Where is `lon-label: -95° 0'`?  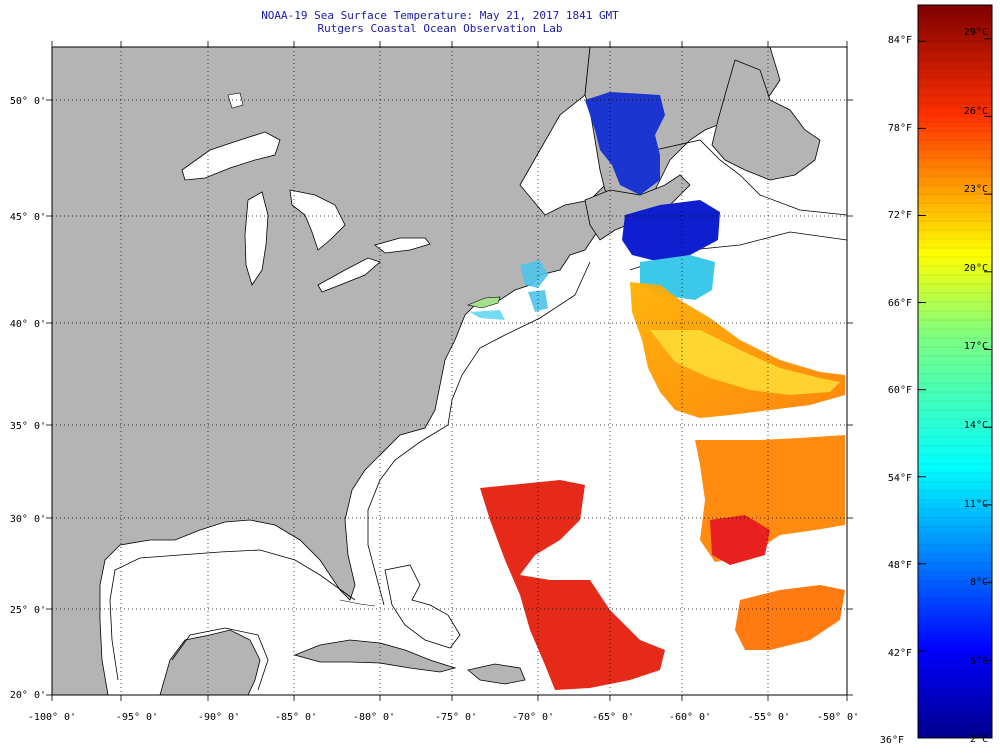 lon-label: -95° 0' is located at coordinates (137, 717).